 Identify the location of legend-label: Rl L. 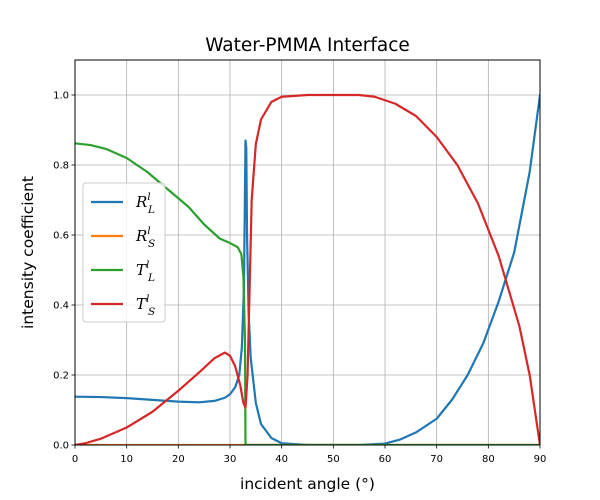
(145, 203).